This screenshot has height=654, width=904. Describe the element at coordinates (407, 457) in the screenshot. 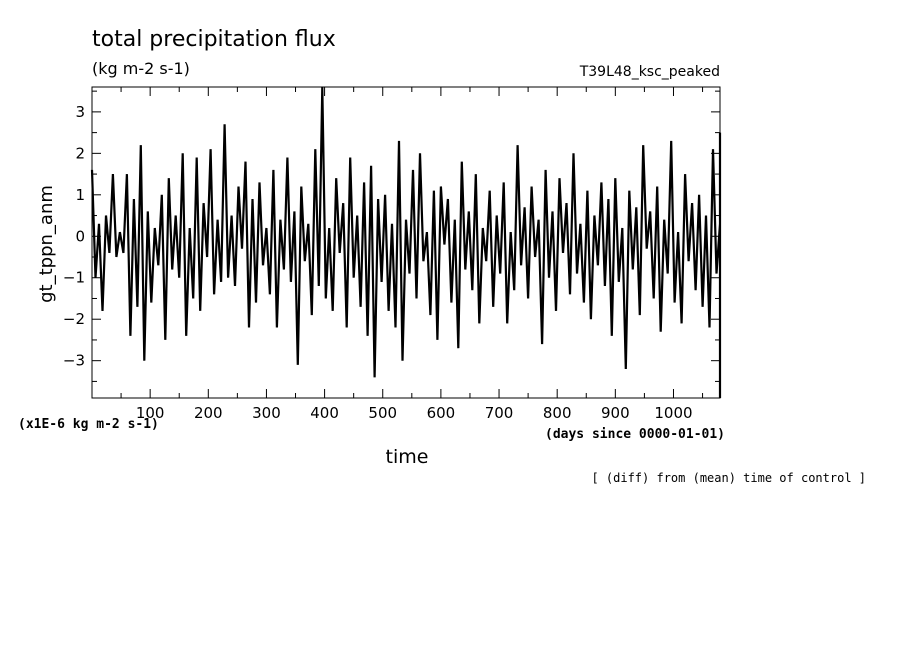

I see `x-axis-label: time` at that location.